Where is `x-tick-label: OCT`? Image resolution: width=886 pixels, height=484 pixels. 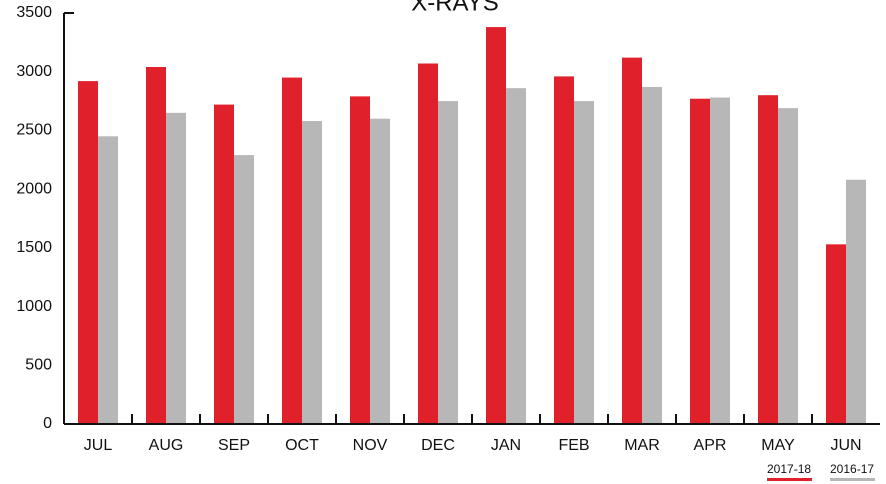
x-tick-label: OCT is located at coordinates (302, 445).